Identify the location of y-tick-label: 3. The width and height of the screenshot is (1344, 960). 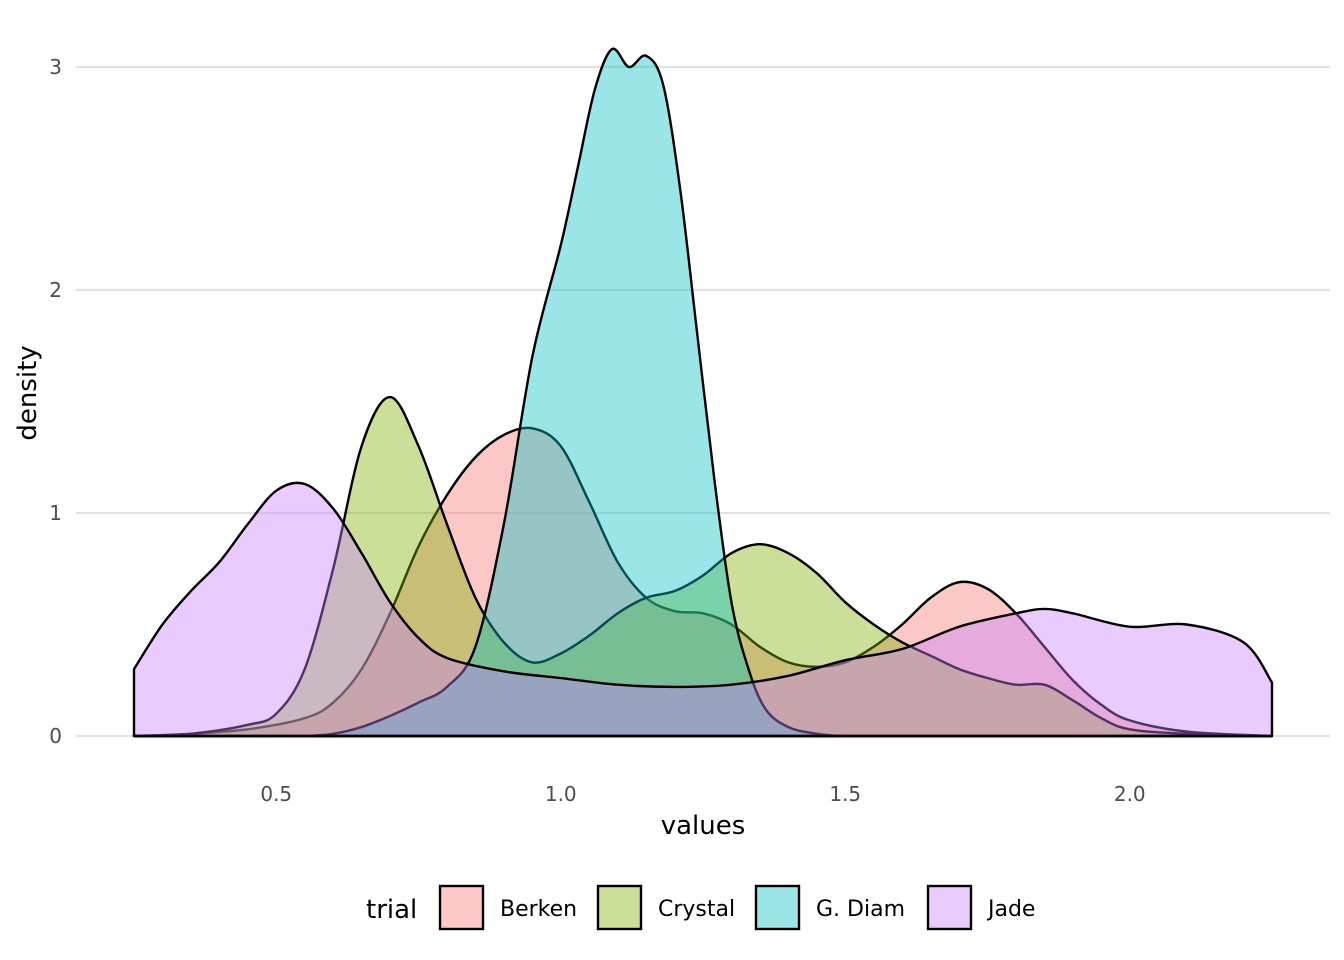
(55, 67).